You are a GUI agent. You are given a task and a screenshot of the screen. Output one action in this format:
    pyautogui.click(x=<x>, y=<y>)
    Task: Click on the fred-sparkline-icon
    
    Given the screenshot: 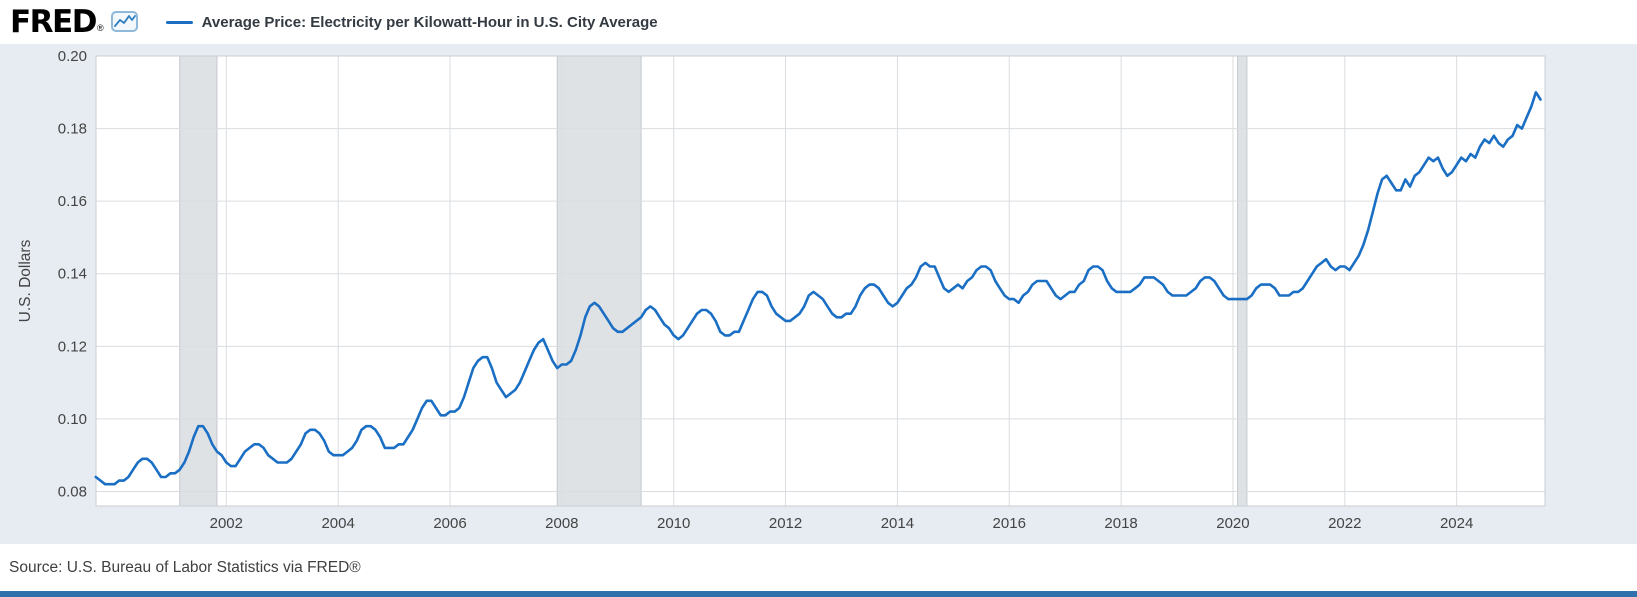 What is the action you would take?
    pyautogui.click(x=124, y=23)
    